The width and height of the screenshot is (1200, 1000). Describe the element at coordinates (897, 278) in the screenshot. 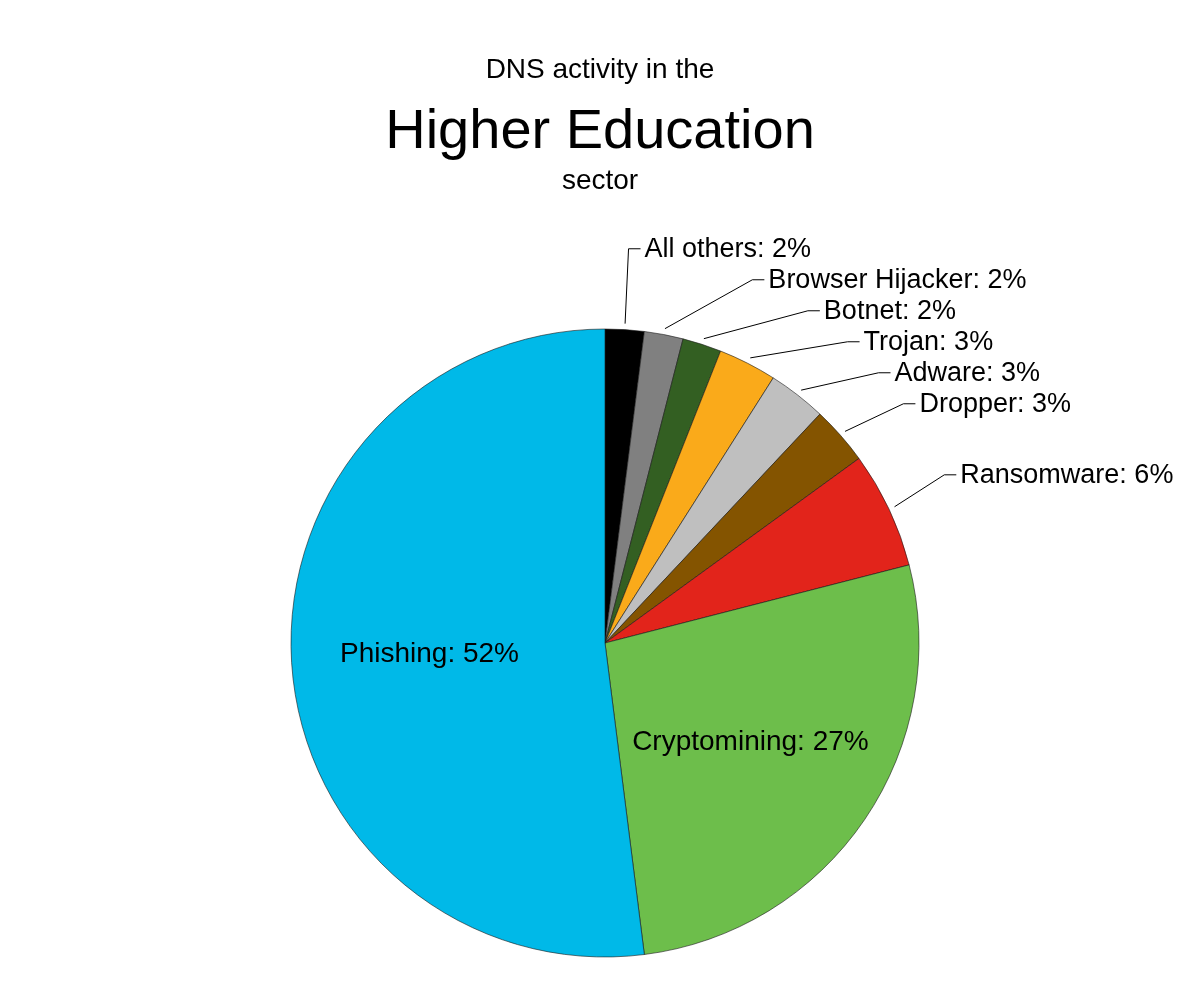

I see `slice-label: Browser Hijacker: 2%` at that location.